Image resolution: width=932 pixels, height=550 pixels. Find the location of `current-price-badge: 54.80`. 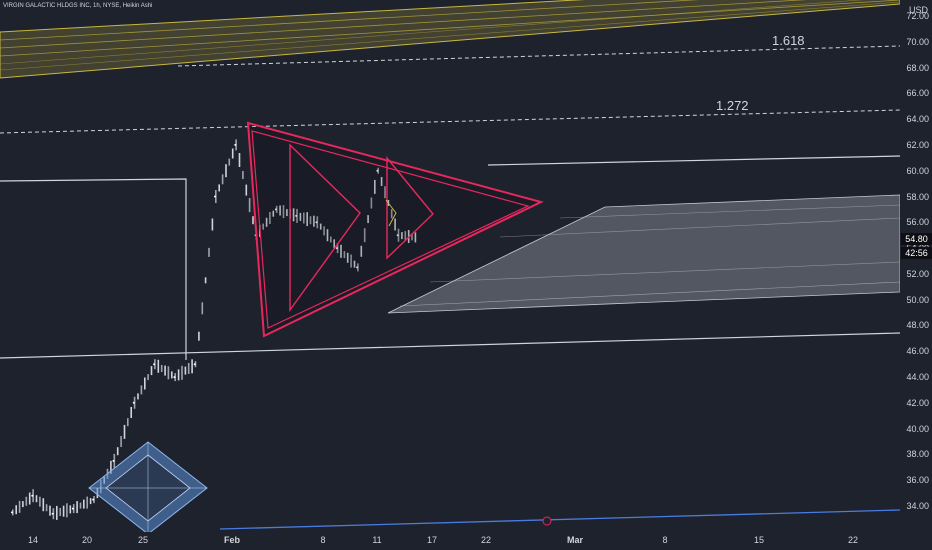

current-price-badge: 54.80 is located at coordinates (916, 239).